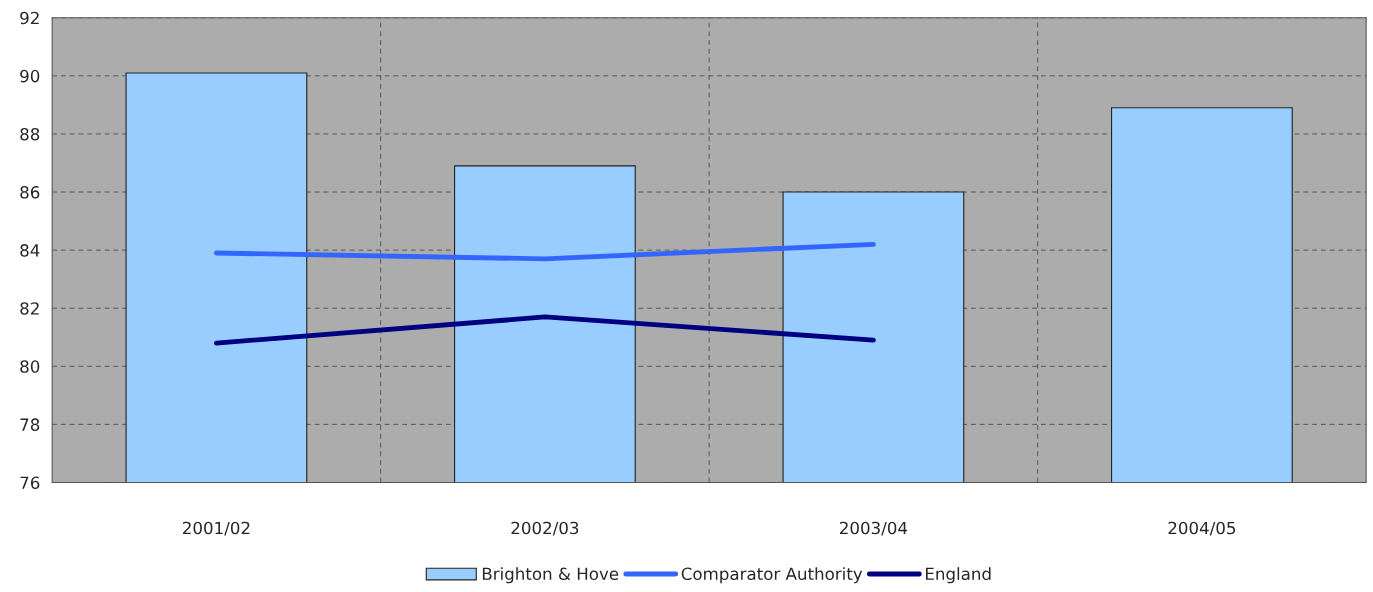  Describe the element at coordinates (30, 366) in the screenshot. I see `y-tick-label: 80` at that location.